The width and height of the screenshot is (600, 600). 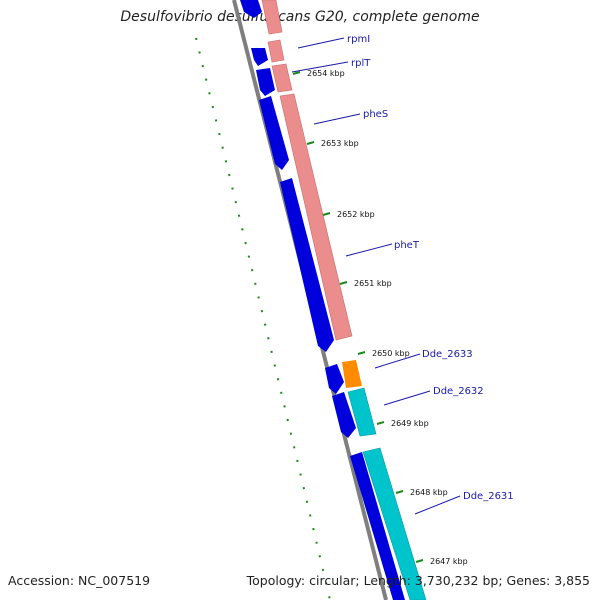 I want to click on tick-label: 2648 kbp, so click(x=429, y=492).